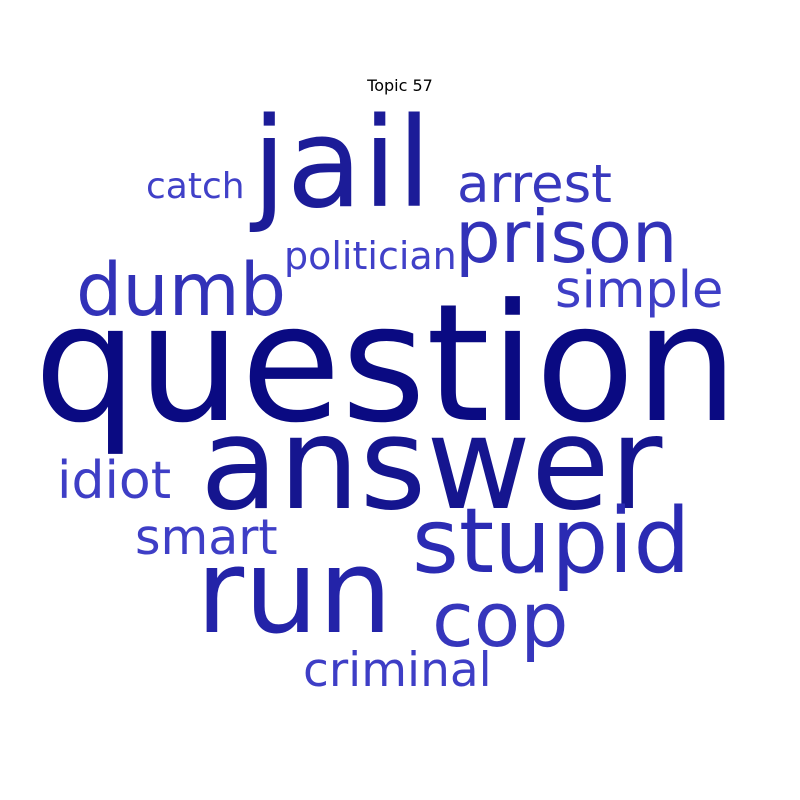 The image size is (800, 800). What do you see at coordinates (566, 237) in the screenshot?
I see `word-prison: prison` at bounding box center [566, 237].